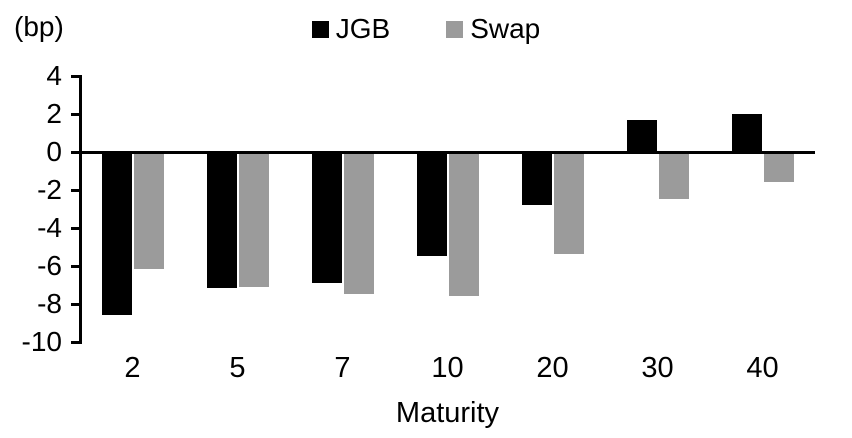 Image resolution: width=852 pixels, height=438 pixels. I want to click on y-axis-tick-label: -8, so click(49, 303).